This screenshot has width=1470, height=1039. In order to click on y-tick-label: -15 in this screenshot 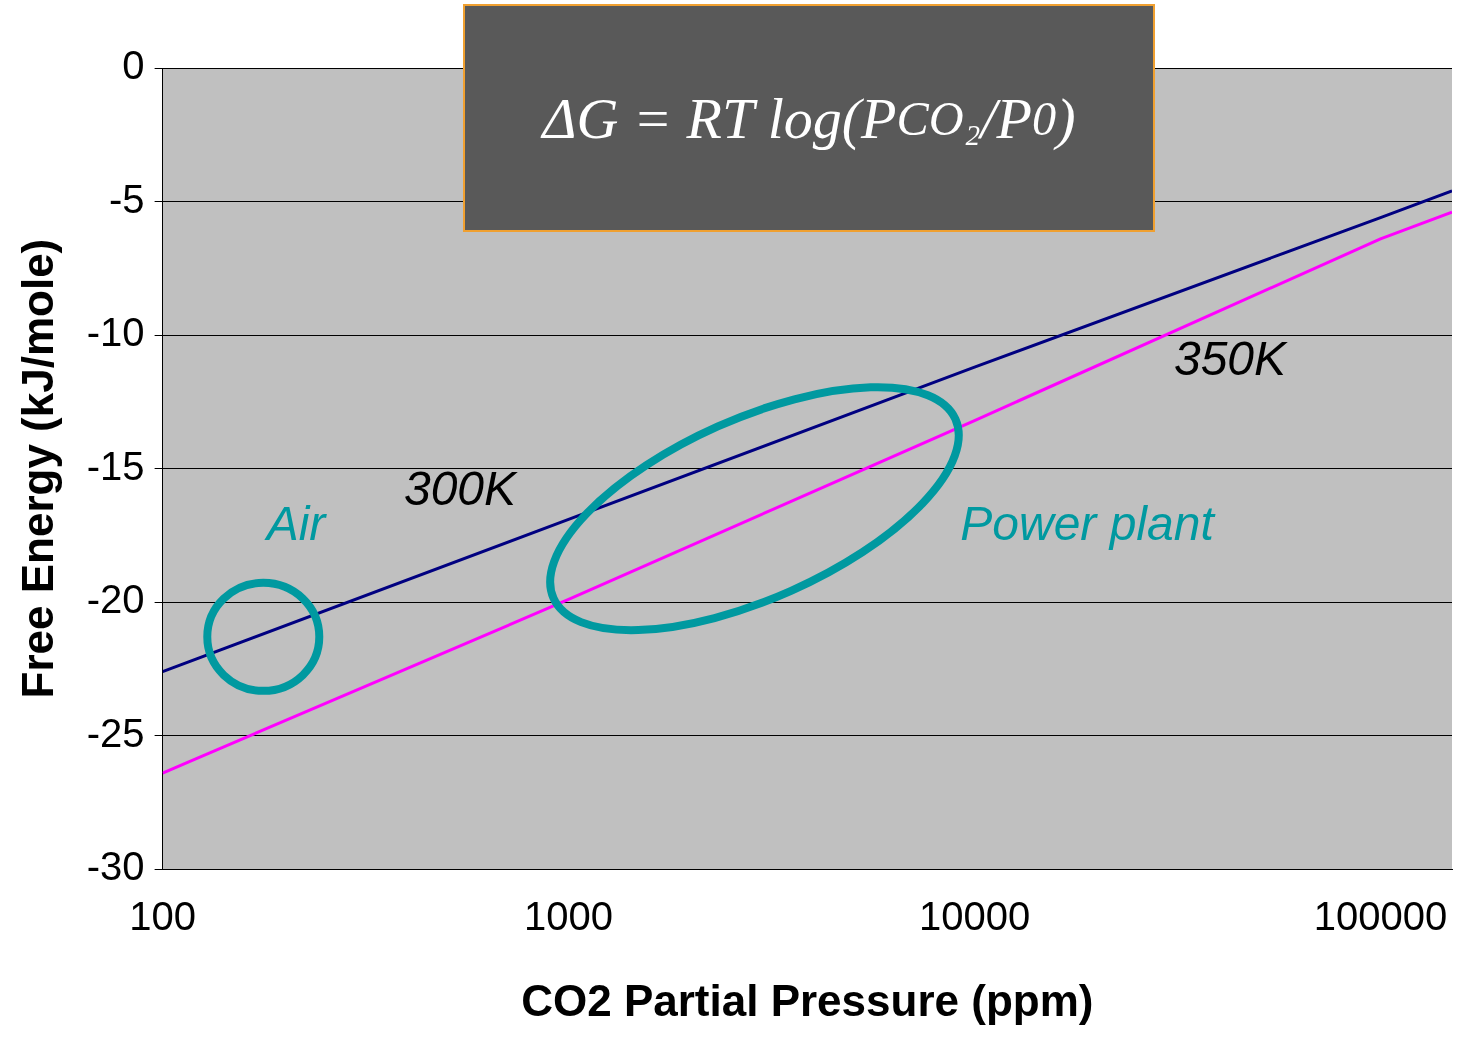, I will do `click(115, 465)`.